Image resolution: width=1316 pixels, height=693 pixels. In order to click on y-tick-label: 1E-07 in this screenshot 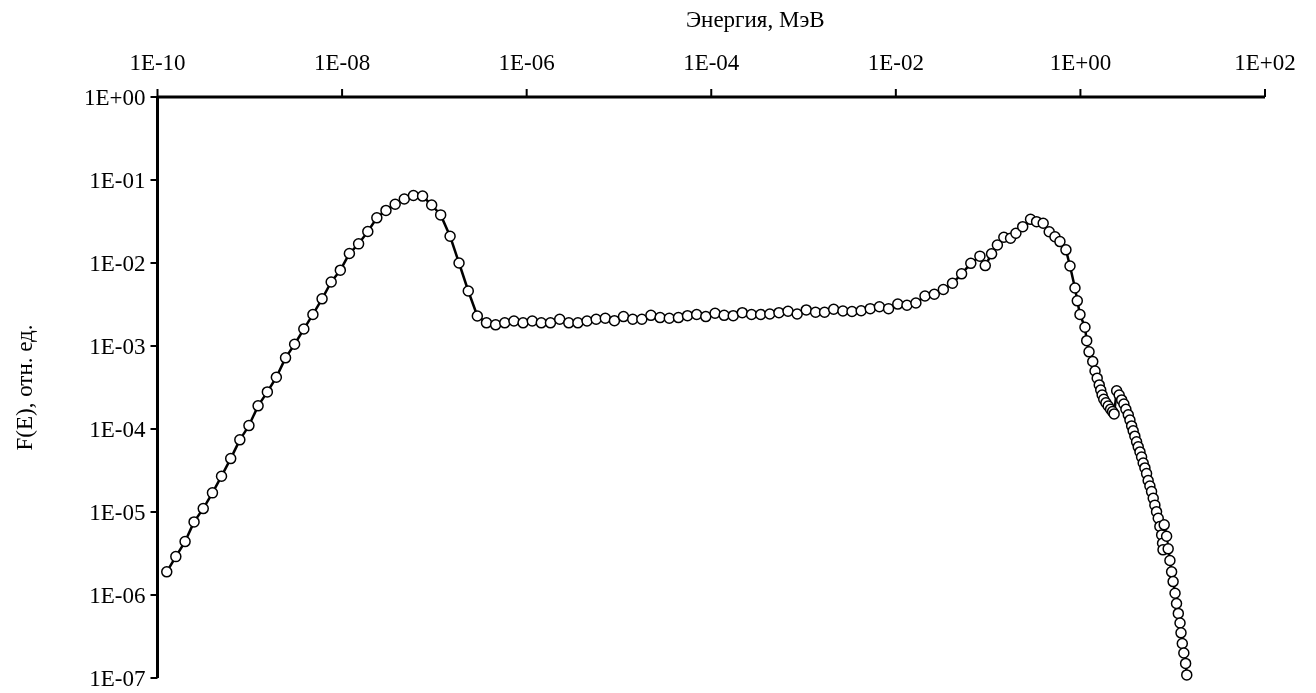, I will do `click(117, 679)`.